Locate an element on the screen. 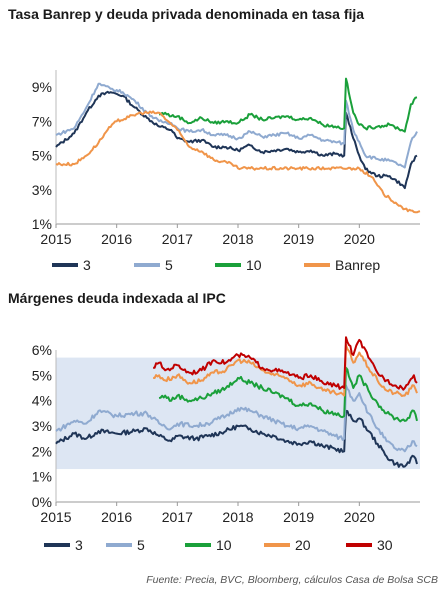  y-tick-label: 9% is located at coordinates (42, 87).